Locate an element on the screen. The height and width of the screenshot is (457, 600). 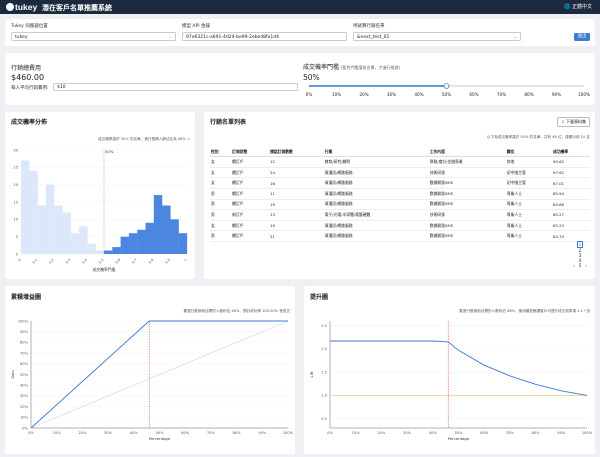
gain-xtick: 100% is located at coordinates (288, 433).